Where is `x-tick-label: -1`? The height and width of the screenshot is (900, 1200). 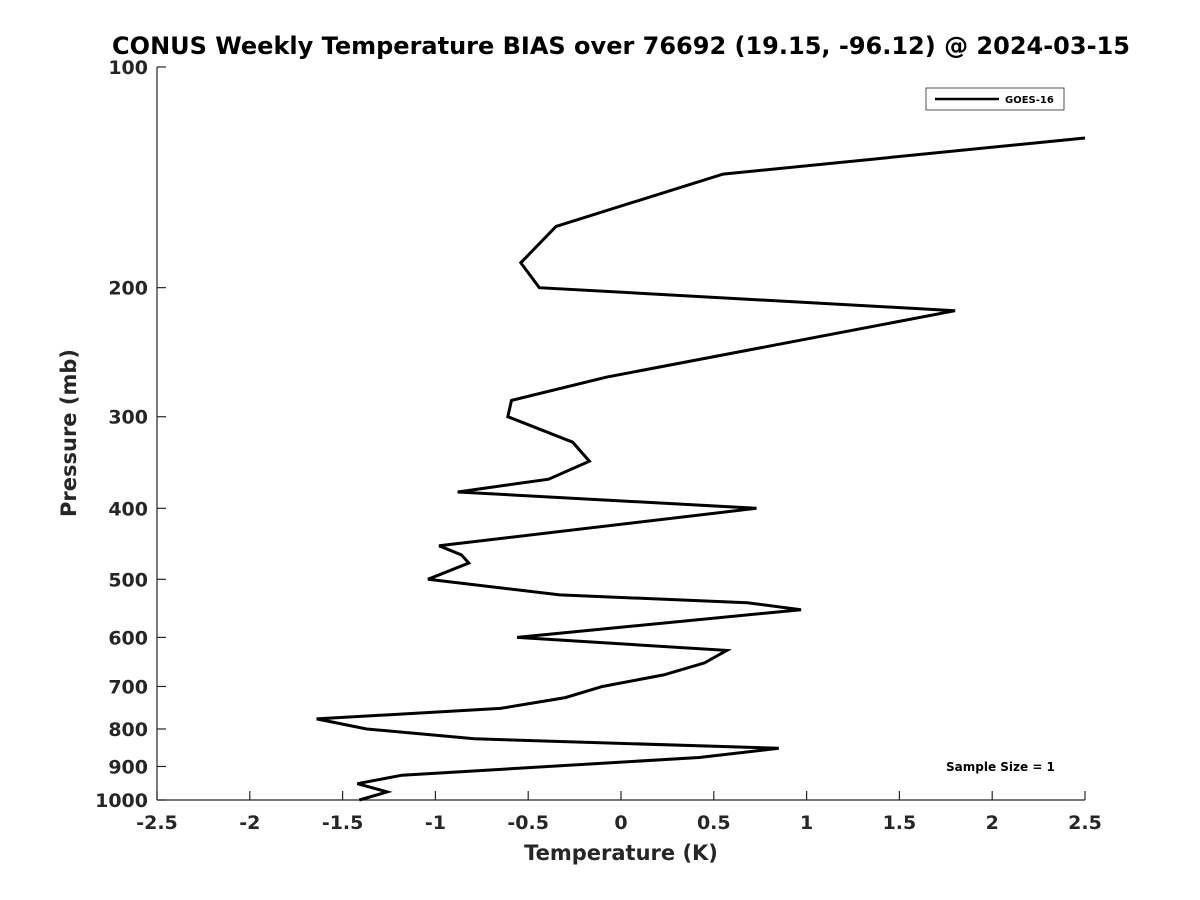 x-tick-label: -1 is located at coordinates (435, 823).